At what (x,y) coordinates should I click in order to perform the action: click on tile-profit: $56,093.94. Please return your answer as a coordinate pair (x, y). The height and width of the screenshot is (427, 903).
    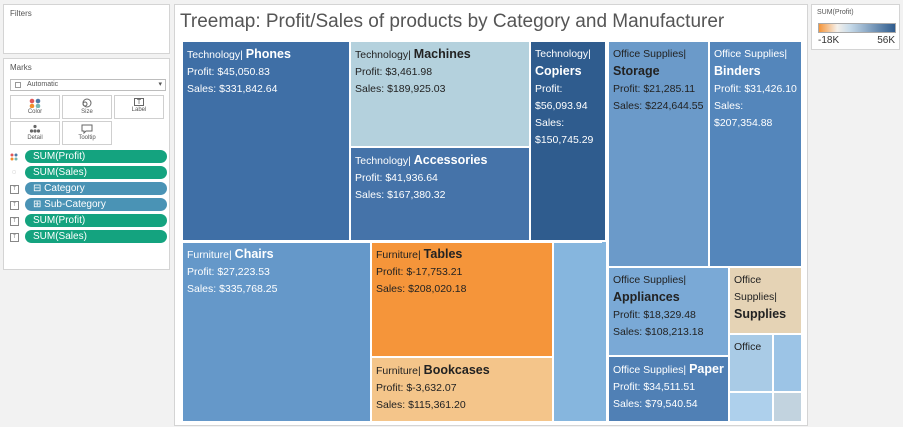
    Looking at the image, I should click on (561, 106).